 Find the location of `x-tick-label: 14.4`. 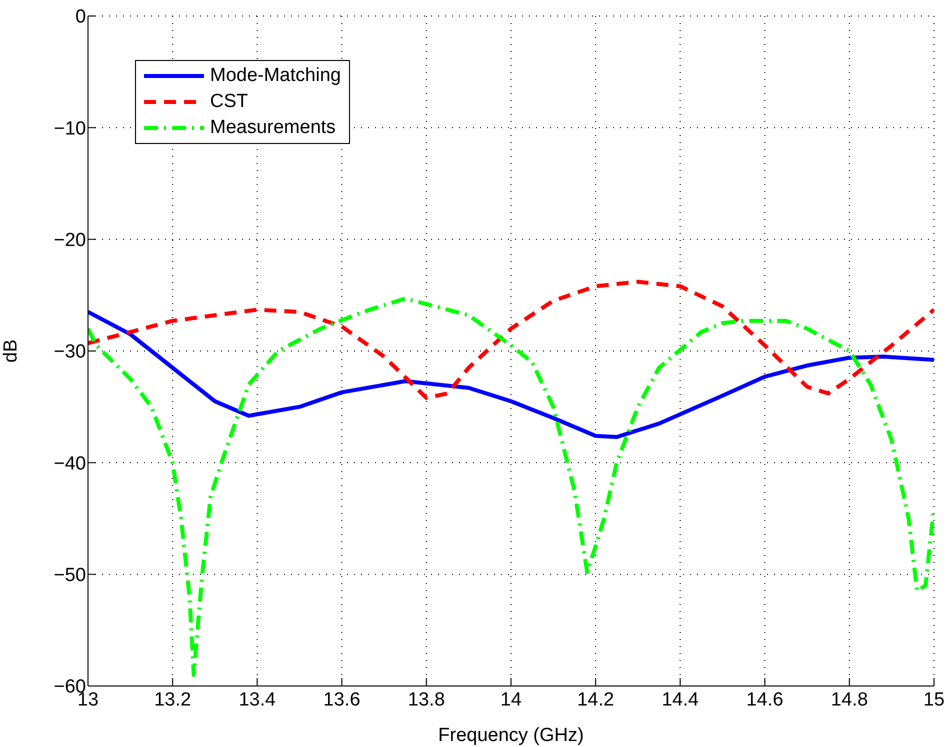

x-tick-label: 14.4 is located at coordinates (681, 699).